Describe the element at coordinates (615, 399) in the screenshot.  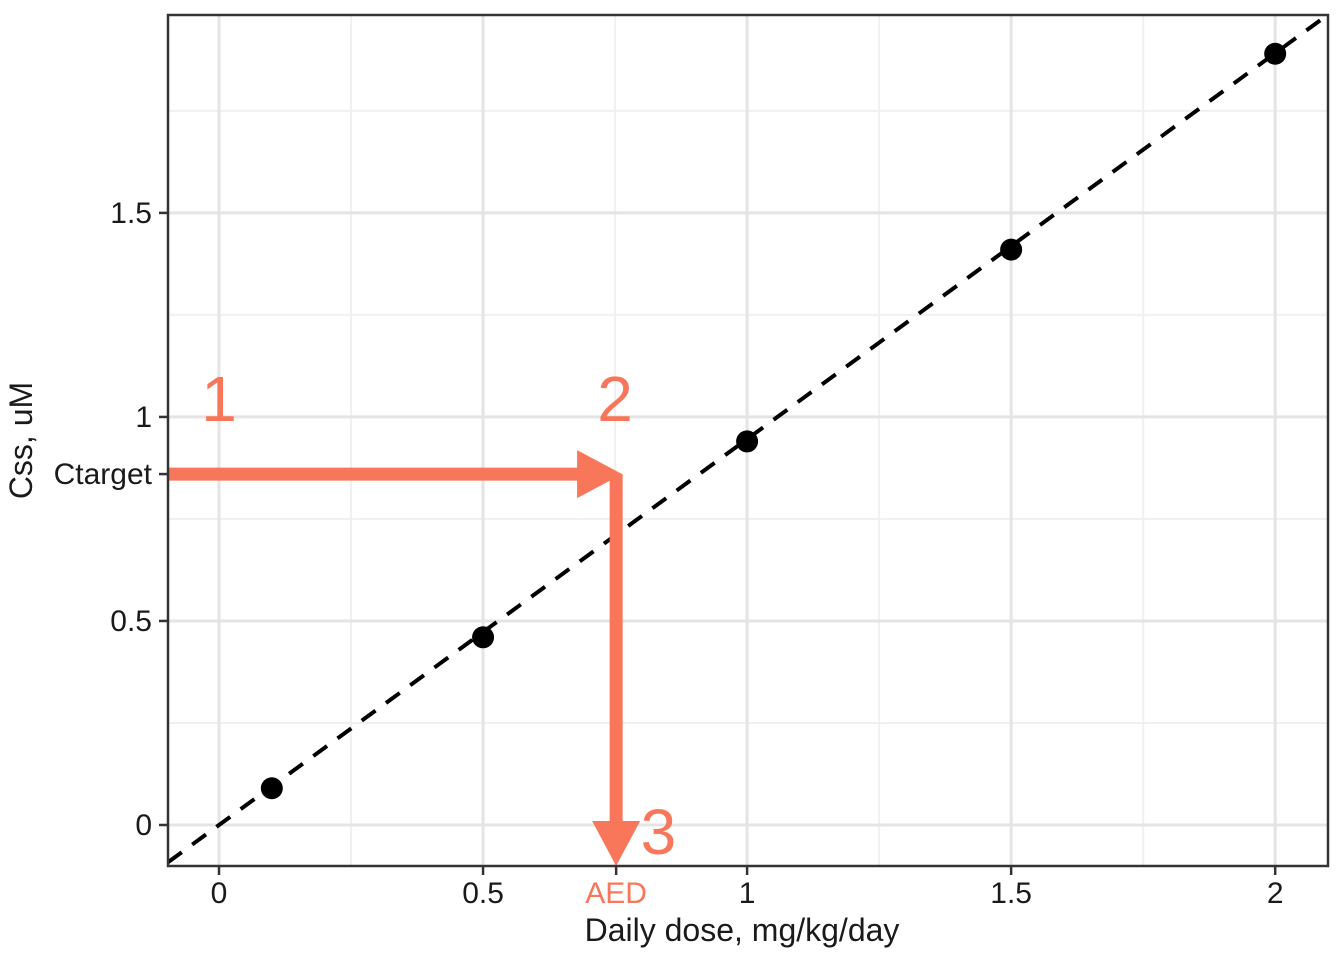
I see `step-2-label: 2` at that location.